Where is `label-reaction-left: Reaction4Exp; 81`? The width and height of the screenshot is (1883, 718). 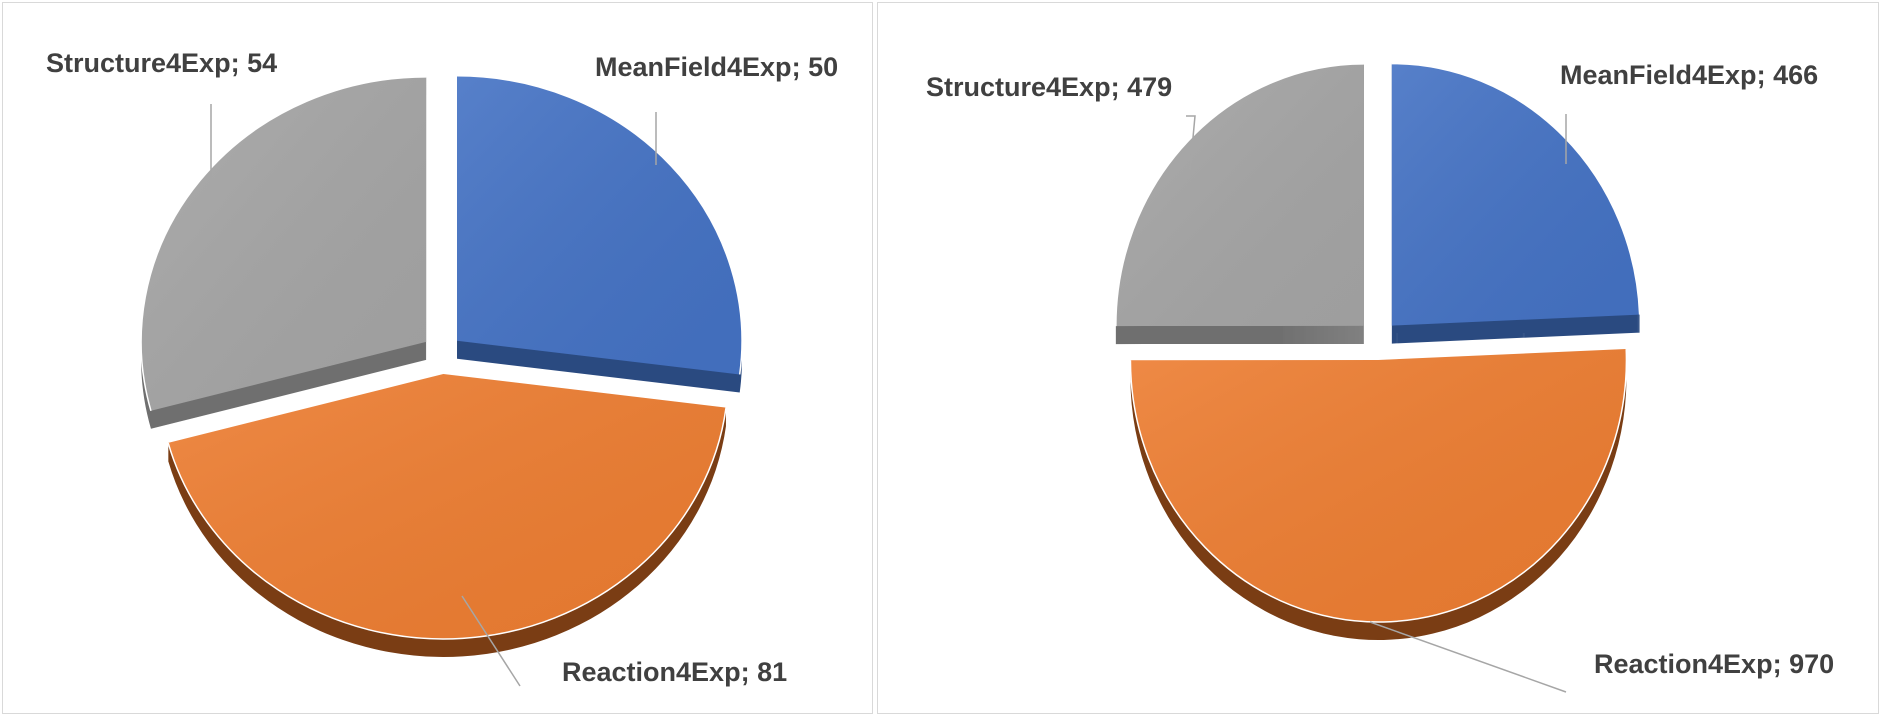
label-reaction-left: Reaction4Exp; 81 is located at coordinates (674, 672).